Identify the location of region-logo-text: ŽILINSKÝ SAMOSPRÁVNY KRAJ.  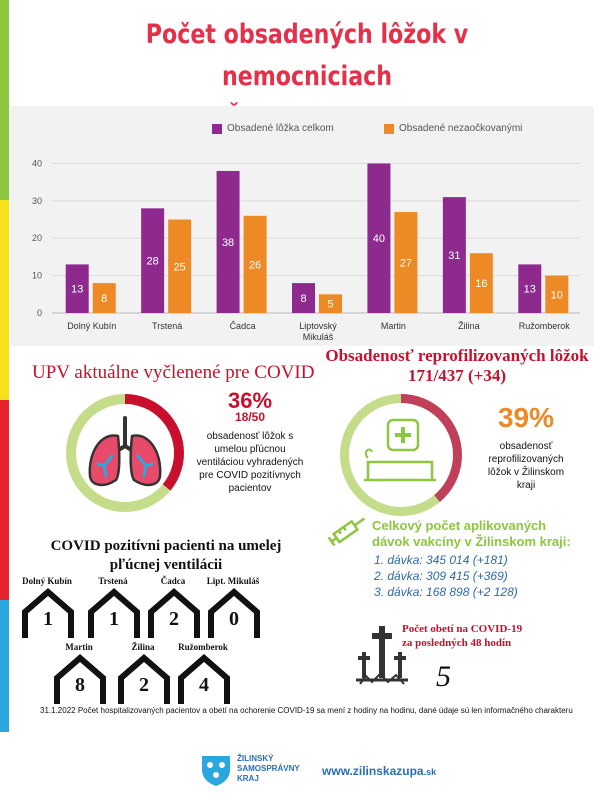
(268, 769).